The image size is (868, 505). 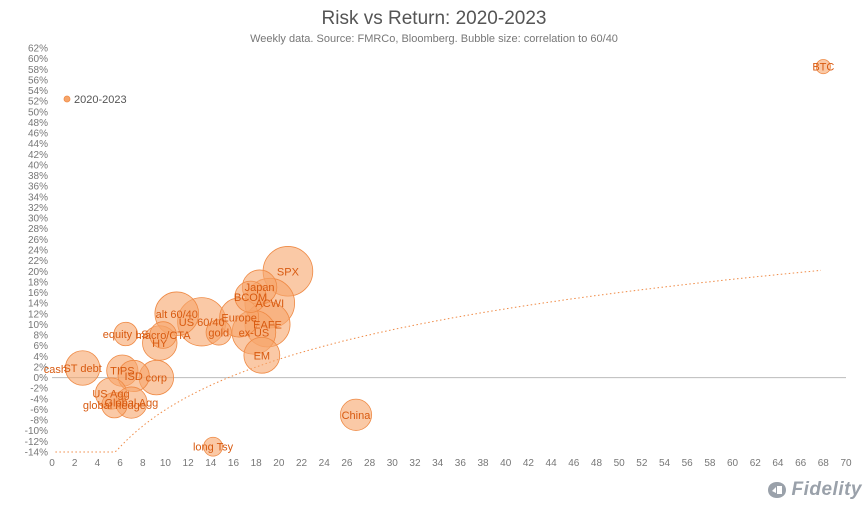 I want to click on bubble-label: US 60/40, so click(x=202, y=323).